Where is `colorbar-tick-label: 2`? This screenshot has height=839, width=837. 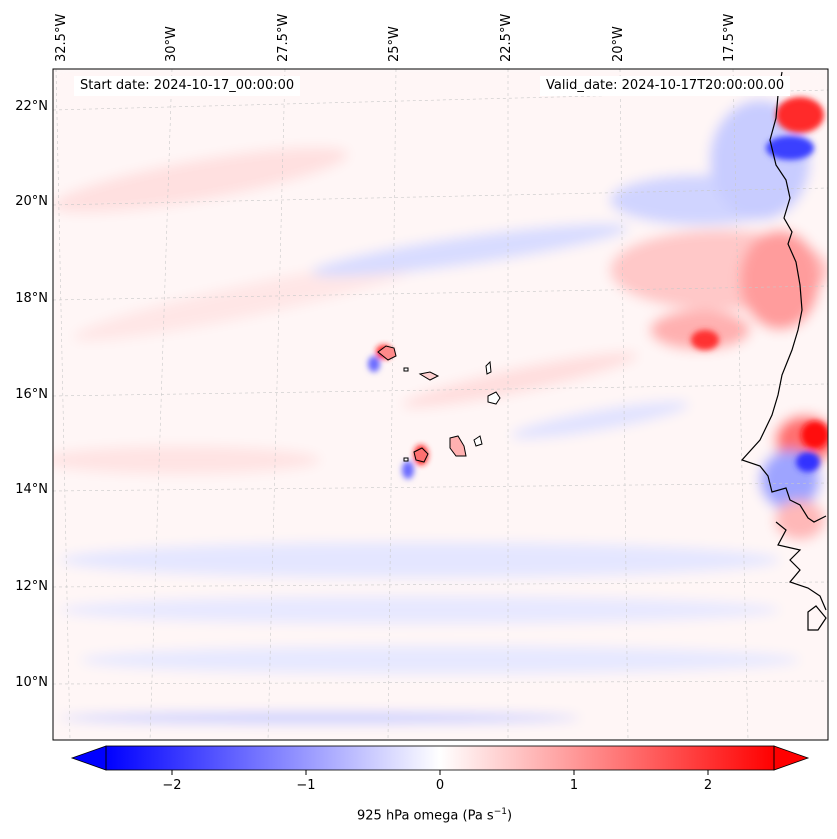
colorbar-tick-label: 2 is located at coordinates (708, 785).